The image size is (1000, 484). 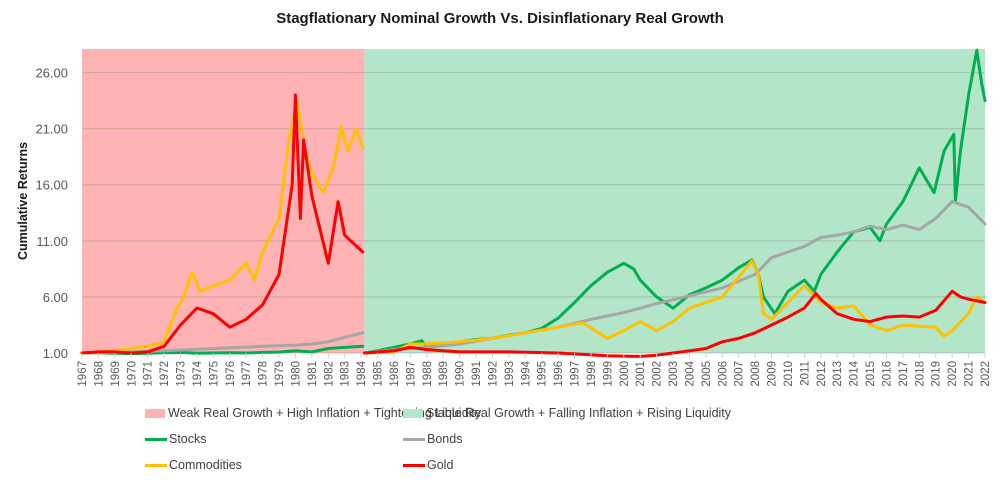 I want to click on x-tick-label: 1970, so click(x=132, y=374).